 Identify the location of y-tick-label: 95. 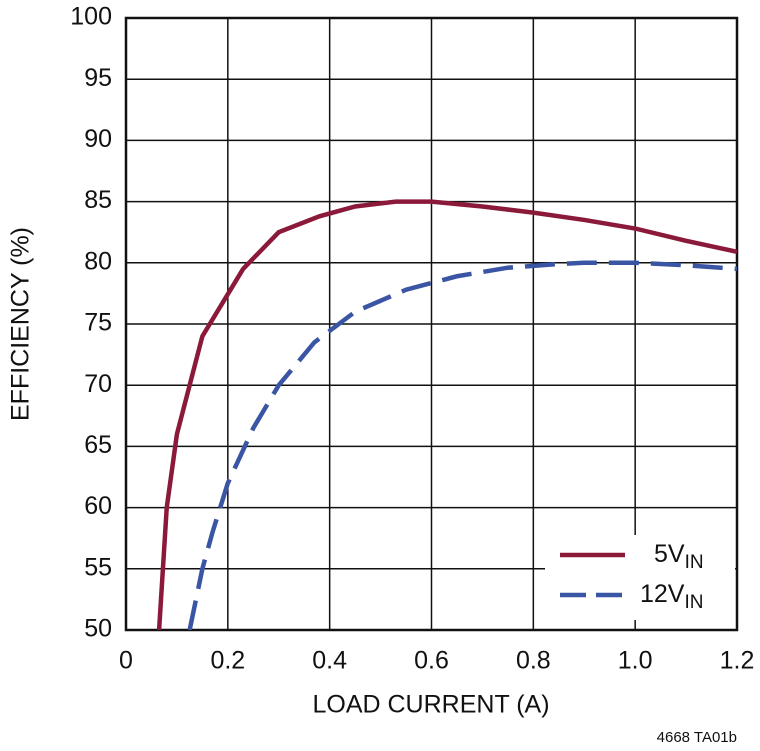
(98, 78).